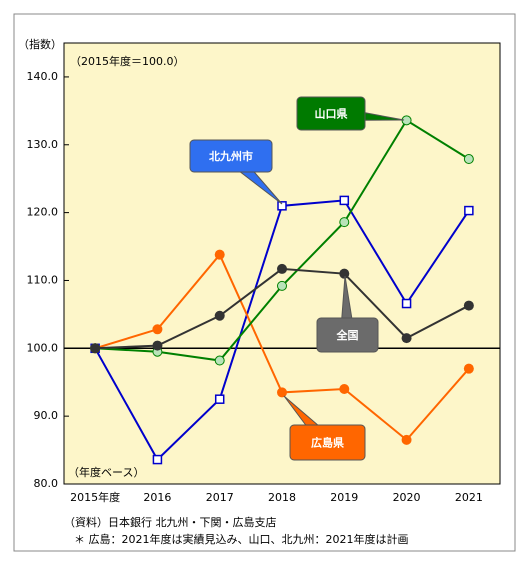 This screenshot has width=522, height=563. What do you see at coordinates (43, 347) in the screenshot?
I see `y-tick-label: 100.0` at bounding box center [43, 347].